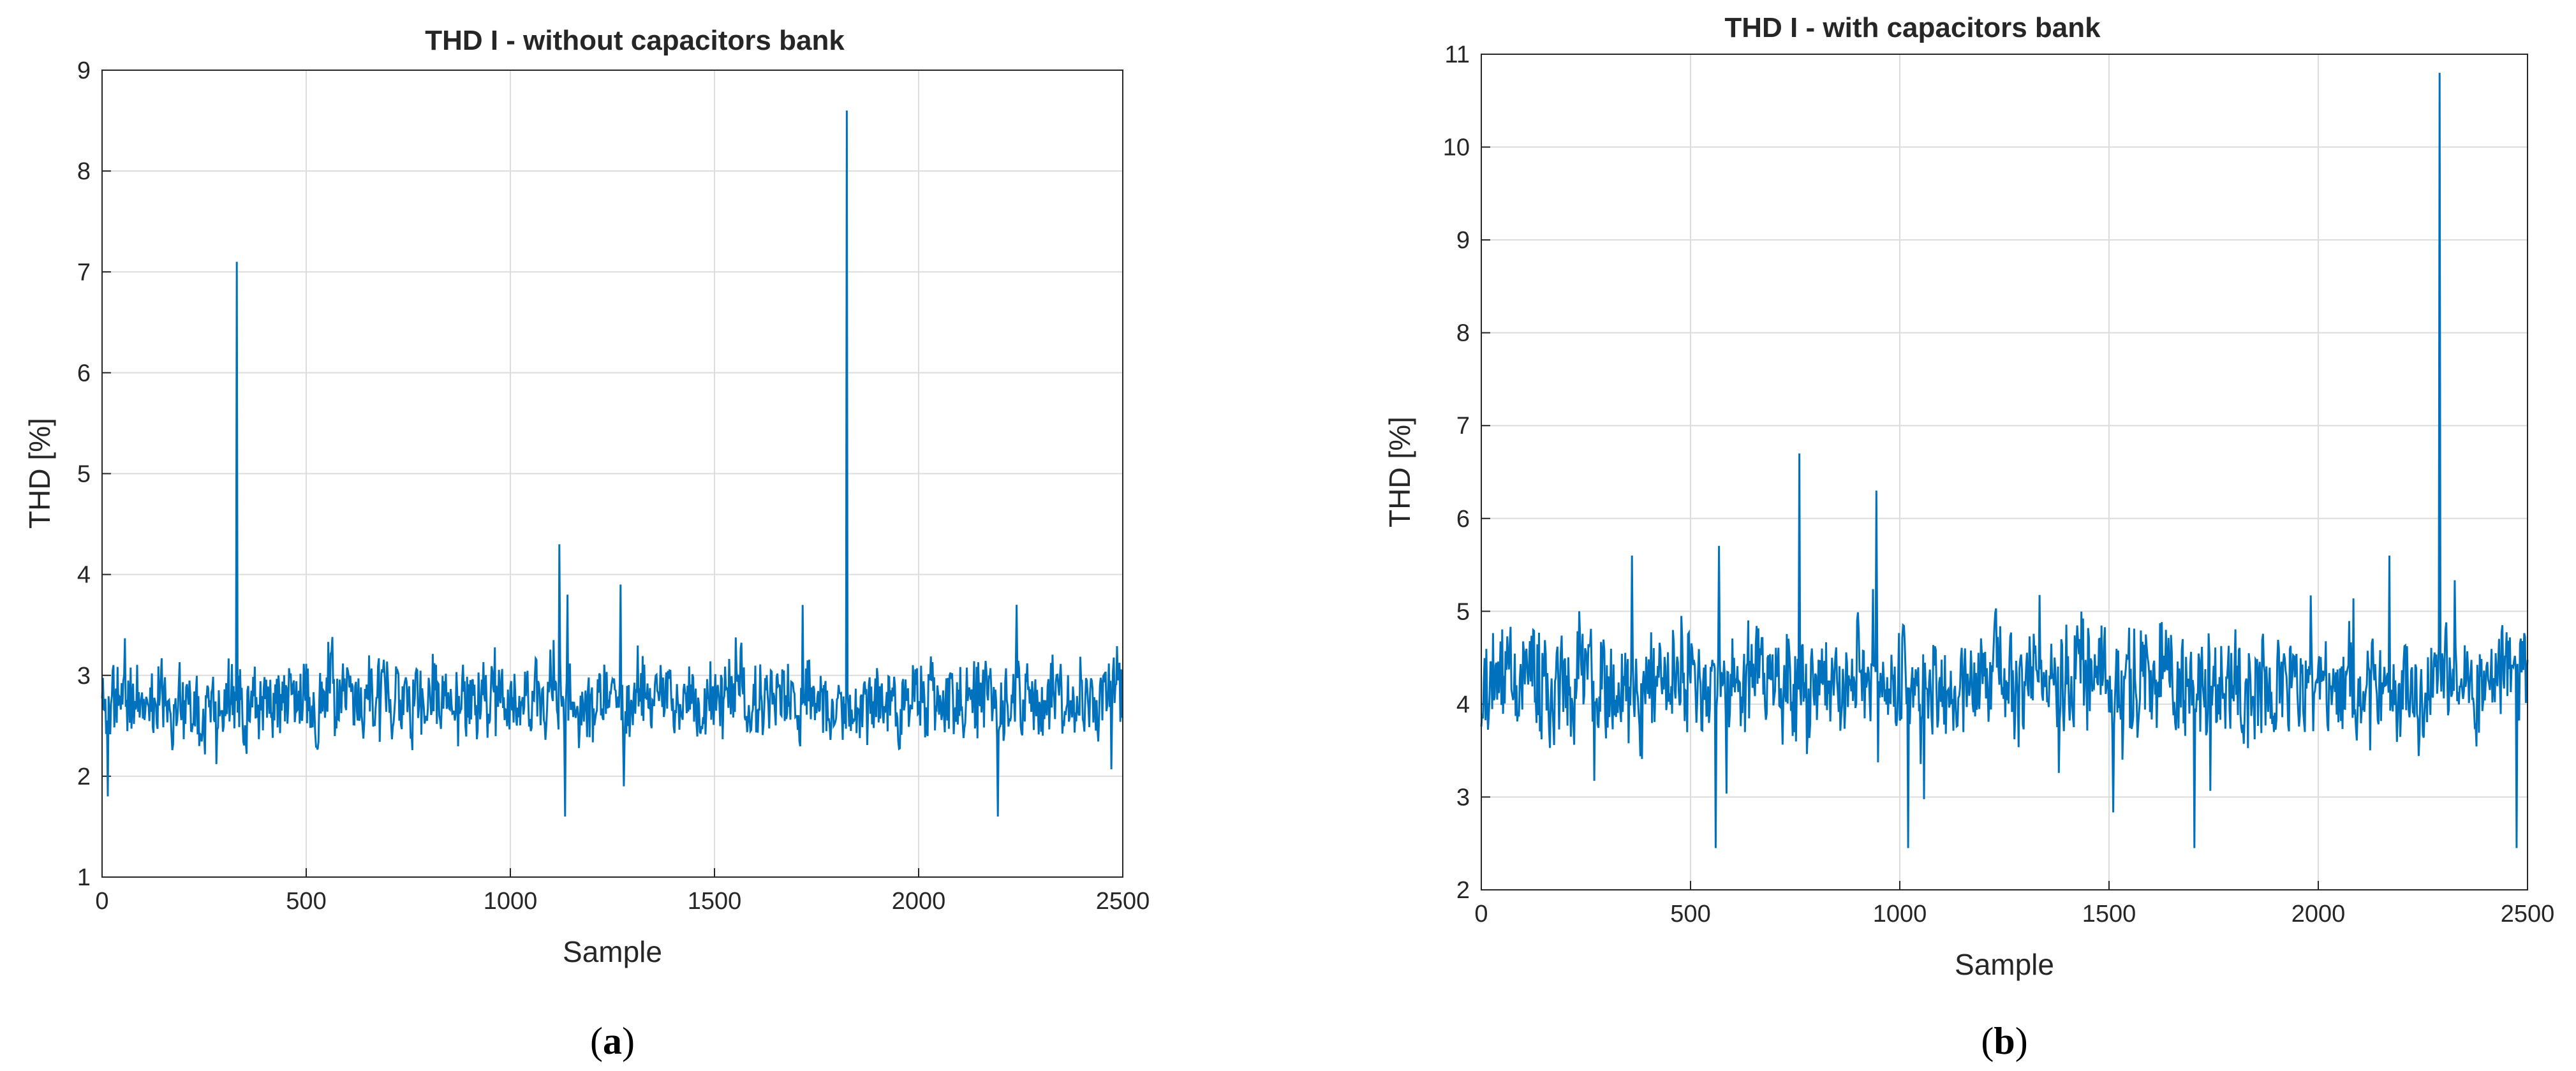 The height and width of the screenshot is (1071, 2576). What do you see at coordinates (635, 40) in the screenshot?
I see `chart-title: THD I - without capacitors bank` at bounding box center [635, 40].